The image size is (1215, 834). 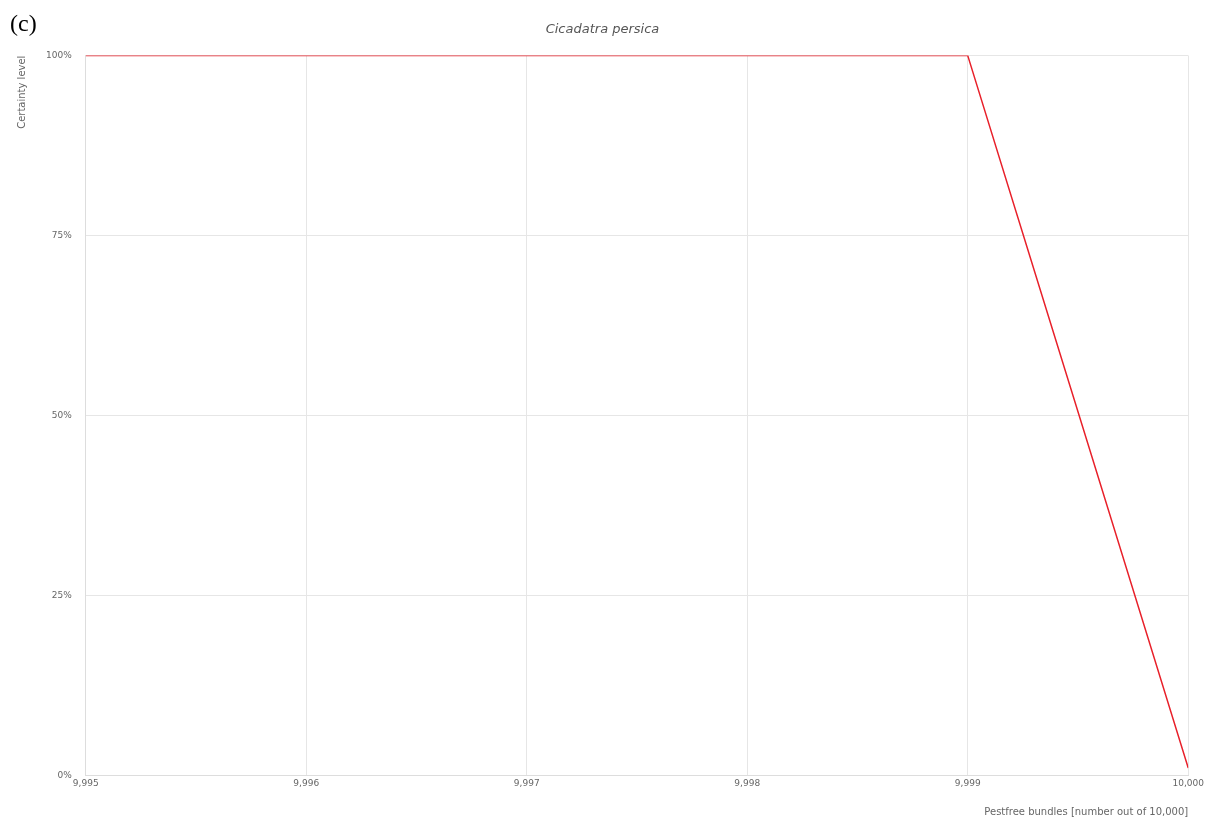 I want to click on x-tick-label: 9,998, so click(x=747, y=782).